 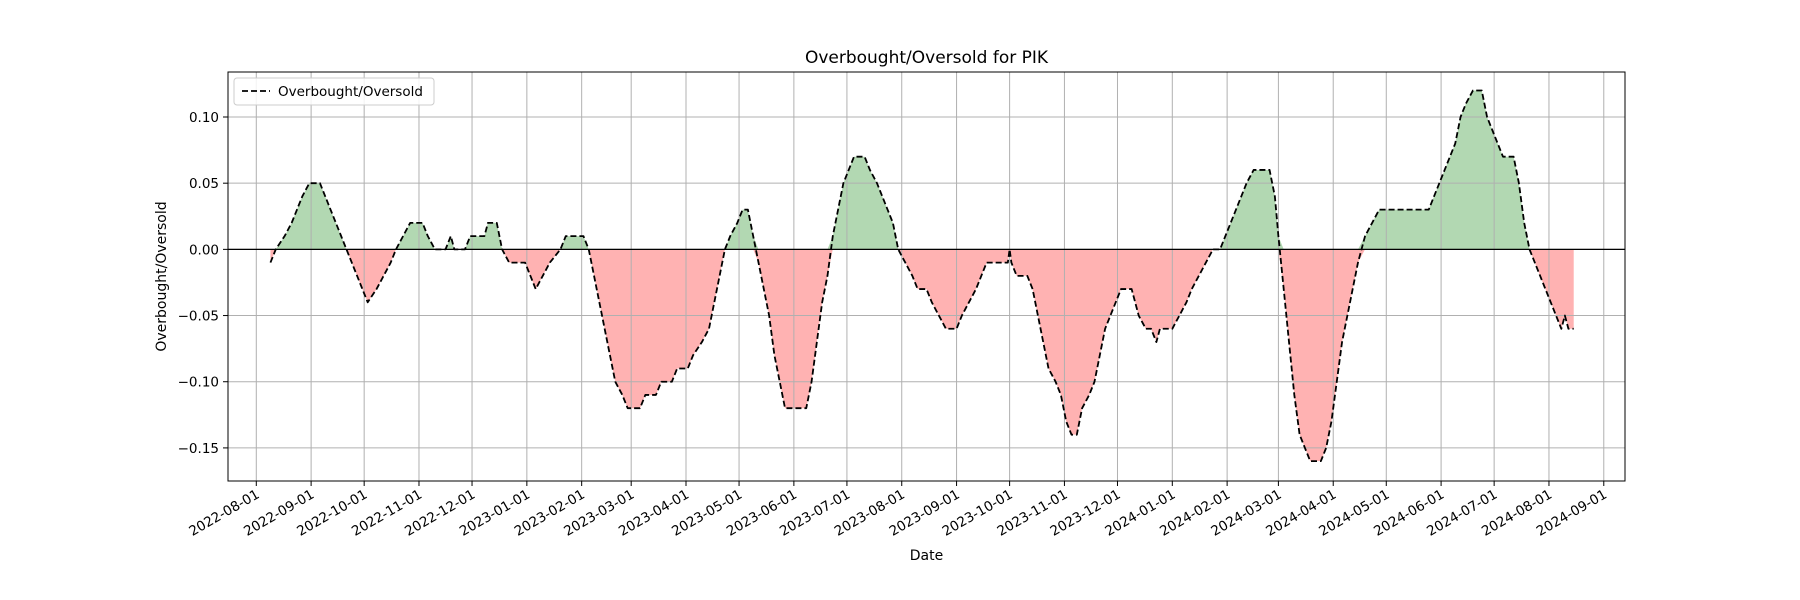 What do you see at coordinates (204, 184) in the screenshot?
I see `y-tick-label-1: 0.05` at bounding box center [204, 184].